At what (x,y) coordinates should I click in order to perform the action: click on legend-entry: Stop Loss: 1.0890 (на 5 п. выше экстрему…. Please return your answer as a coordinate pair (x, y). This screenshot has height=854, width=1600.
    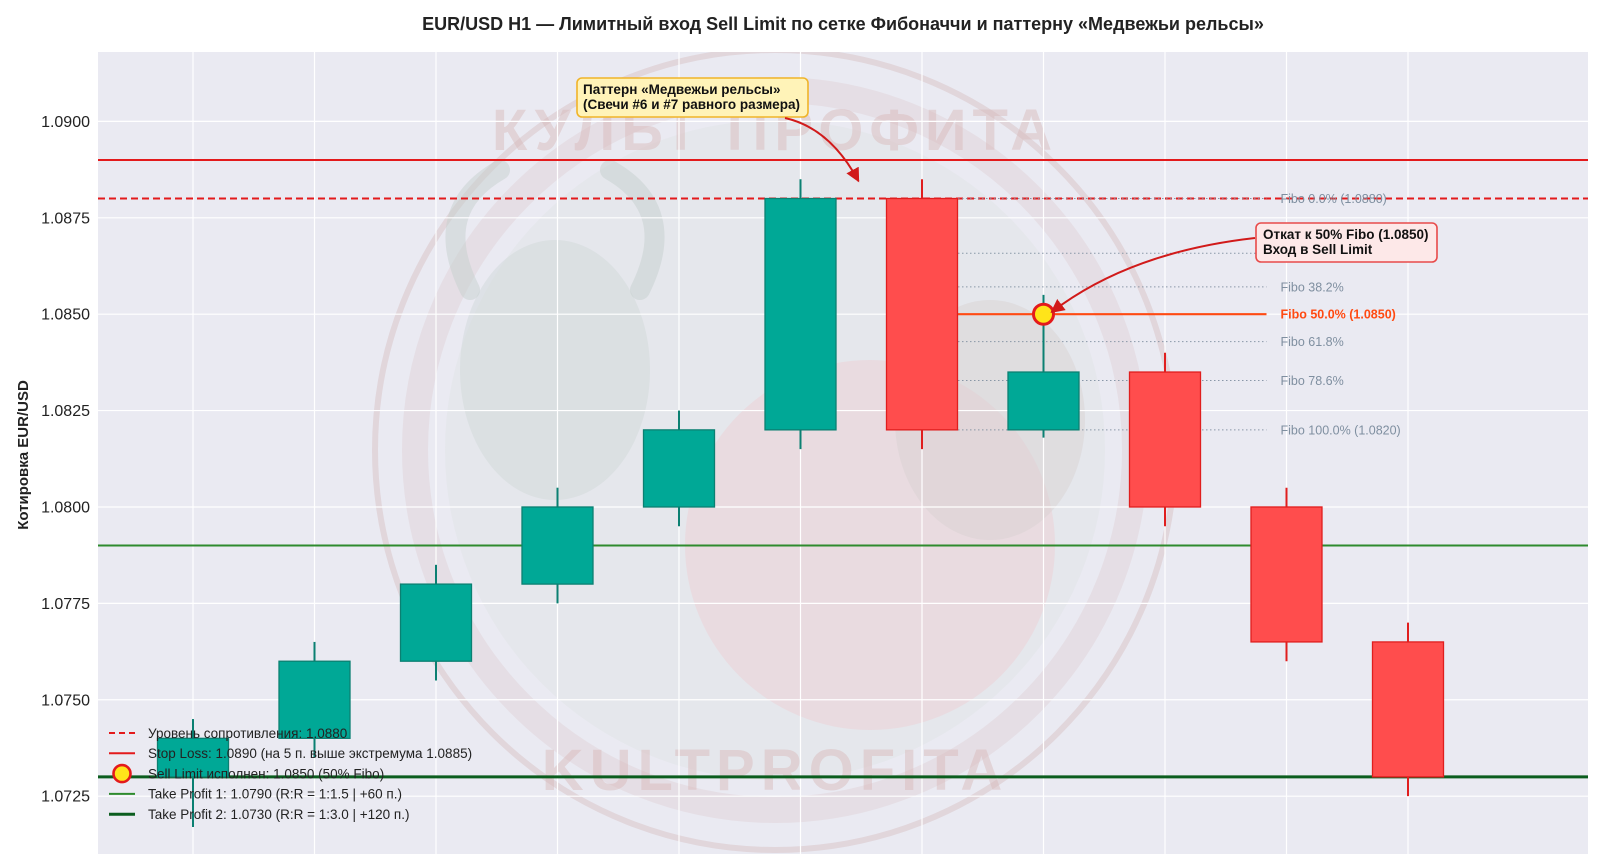
    Looking at the image, I should click on (290, 753).